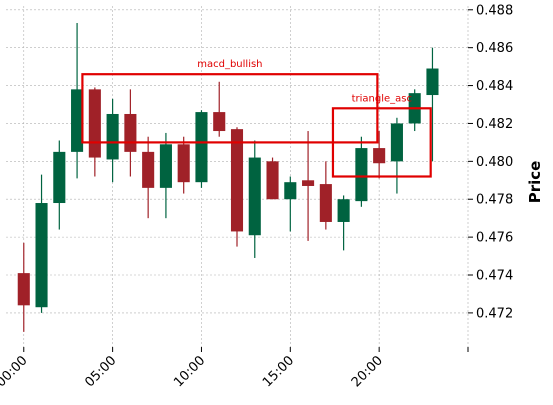 The image size is (553, 405). What do you see at coordinates (494, 238) in the screenshot?
I see `y-tick-label: 0.476` at bounding box center [494, 238].